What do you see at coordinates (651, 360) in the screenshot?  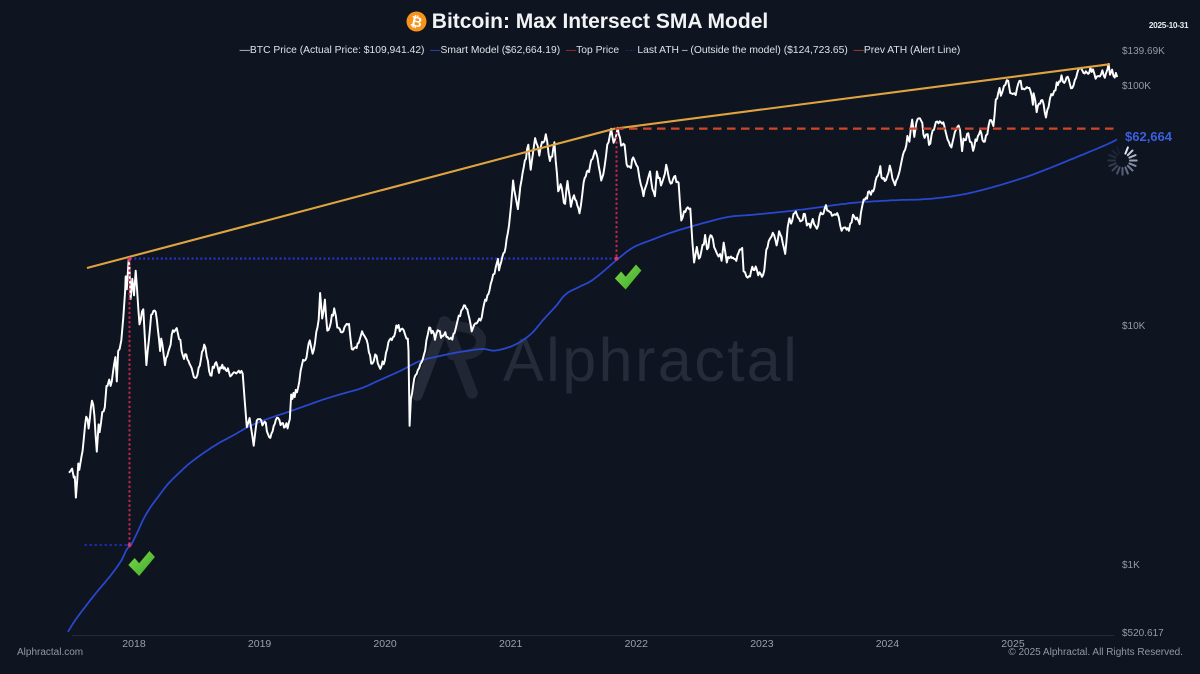 I see `svg-text: Alphractal` at bounding box center [651, 360].